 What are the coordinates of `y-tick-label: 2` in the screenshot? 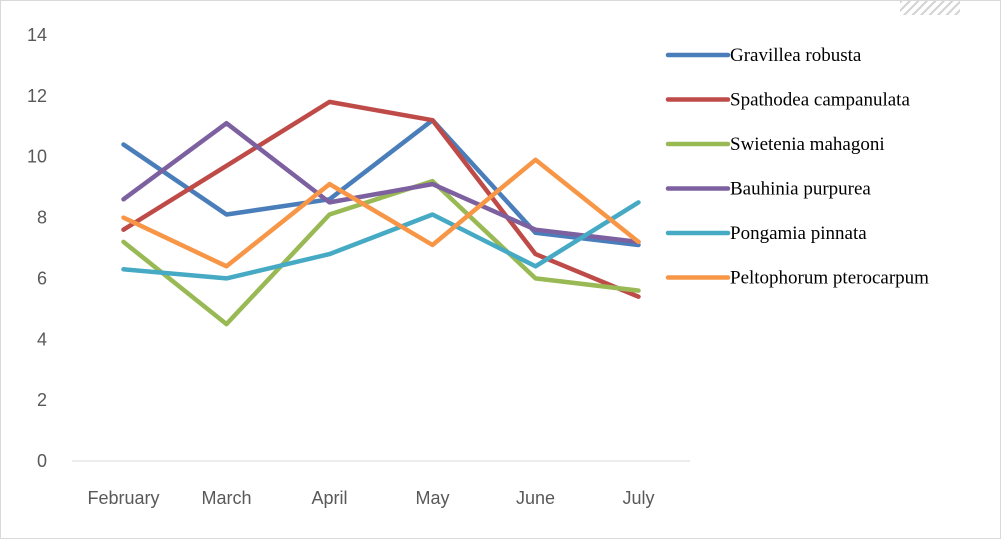 It's located at (42, 400).